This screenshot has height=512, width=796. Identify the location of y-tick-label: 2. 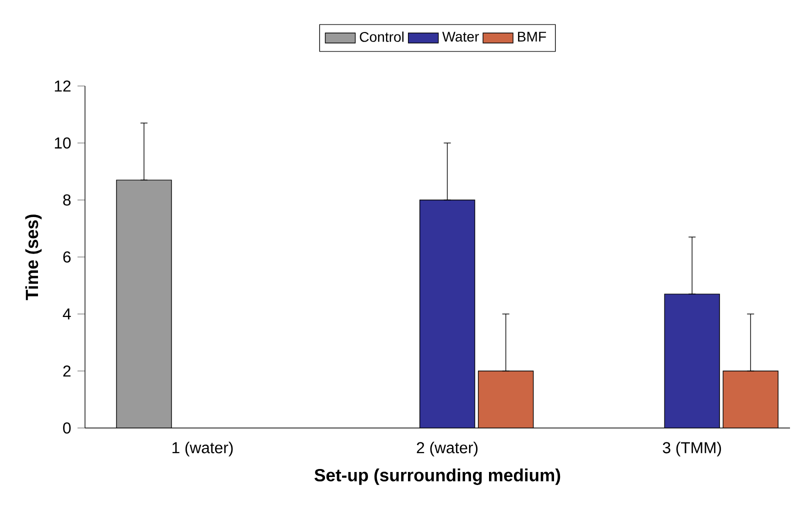
(66, 371).